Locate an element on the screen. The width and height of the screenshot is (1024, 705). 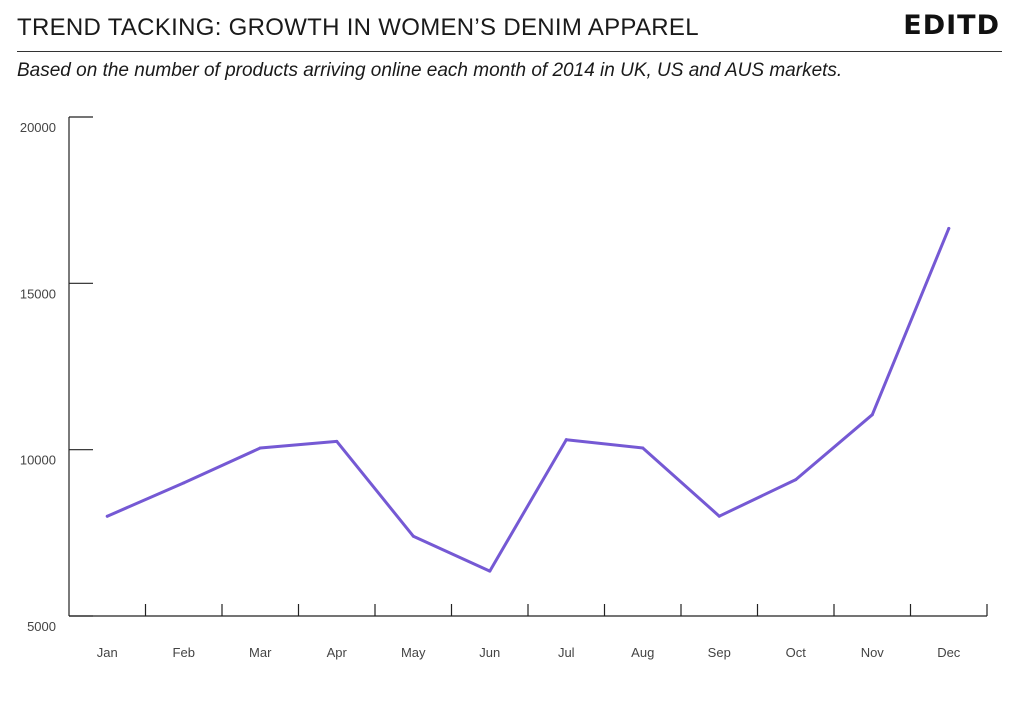
x-tick-label: Nov is located at coordinates (873, 652).